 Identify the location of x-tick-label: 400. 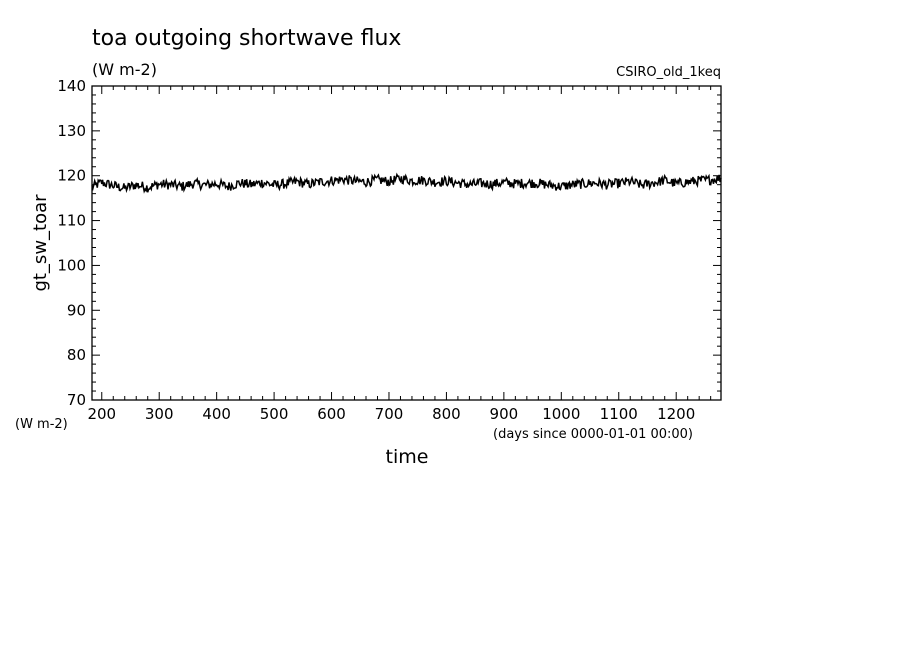
(216, 414).